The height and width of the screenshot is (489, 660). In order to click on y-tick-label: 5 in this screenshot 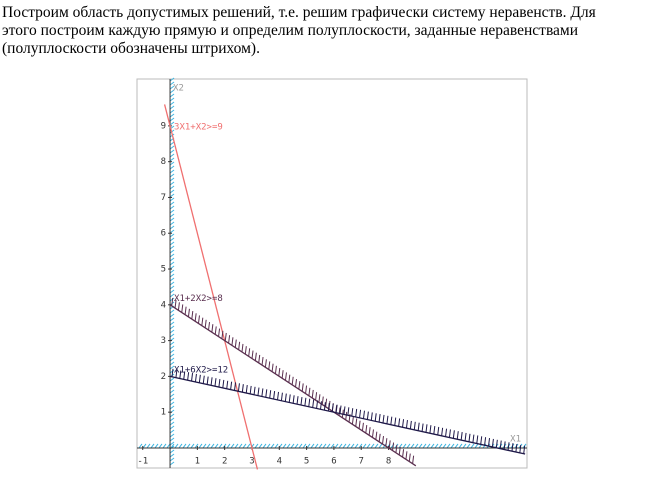, I will do `click(163, 270)`.